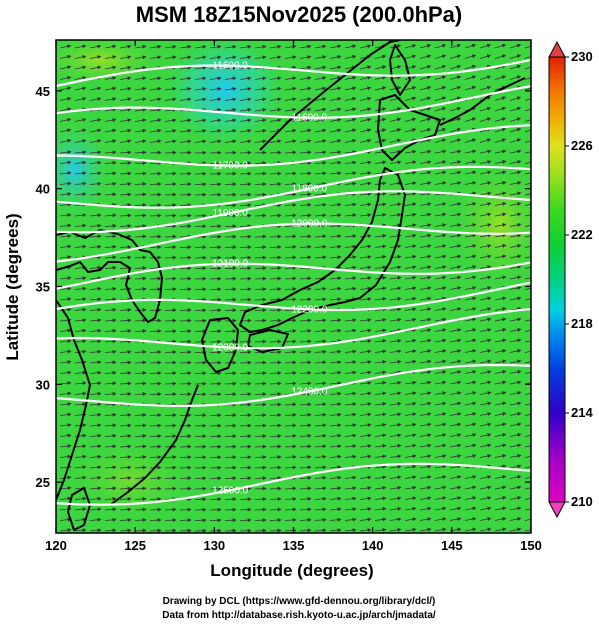  Describe the element at coordinates (579, 279) in the screenshot. I see `colorbar-ticks: 210 214 218 222 226 230` at that location.